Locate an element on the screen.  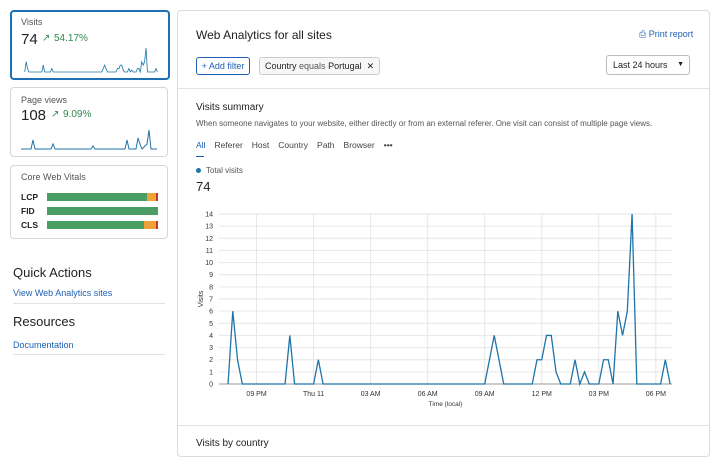
y-tick-label: 6 is located at coordinates (211, 312).